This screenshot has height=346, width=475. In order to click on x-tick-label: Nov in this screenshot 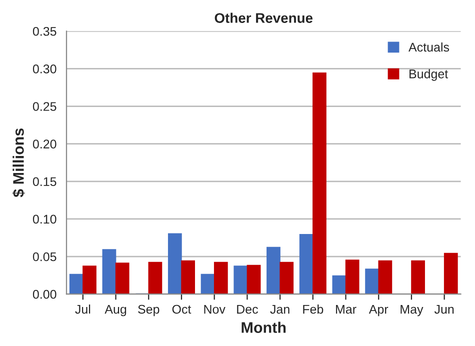, I will do `click(215, 309)`.